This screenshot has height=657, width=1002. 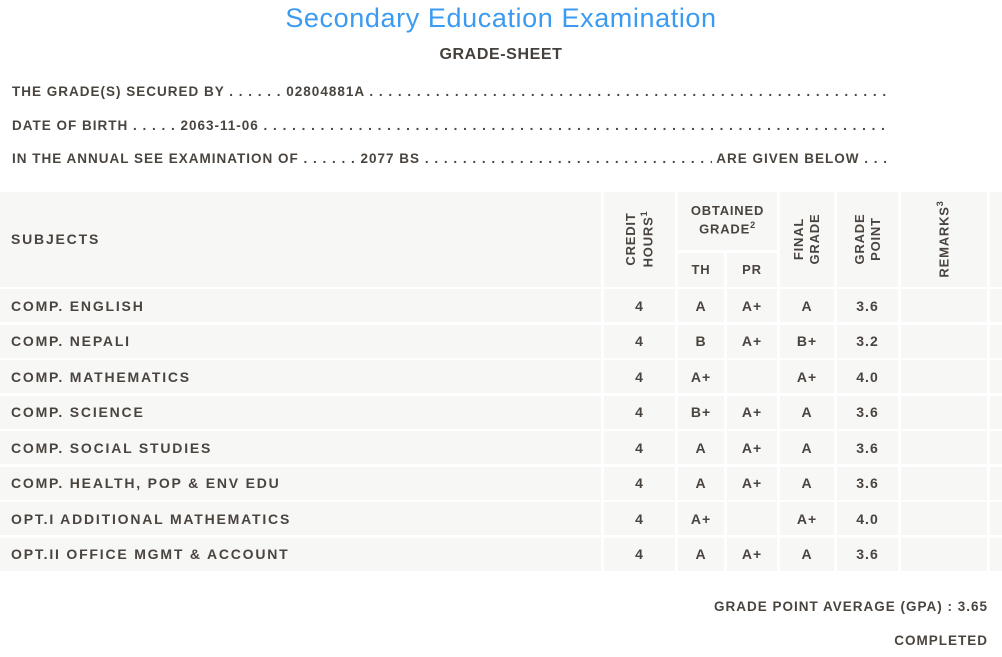 What do you see at coordinates (701, 341) in the screenshot?
I see `th-grade-cell: B` at bounding box center [701, 341].